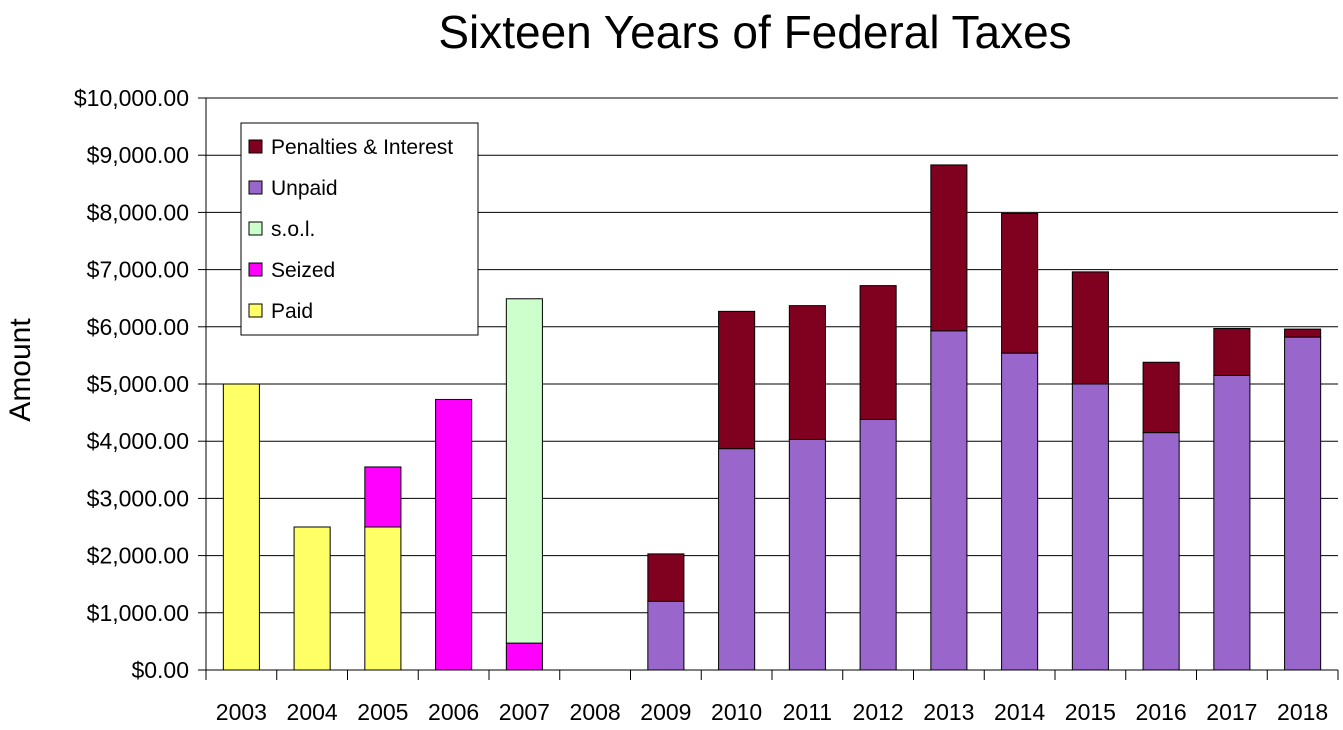 The width and height of the screenshot is (1343, 730). Describe the element at coordinates (138, 613) in the screenshot. I see `y-tick-label: $1,000.00` at that location.